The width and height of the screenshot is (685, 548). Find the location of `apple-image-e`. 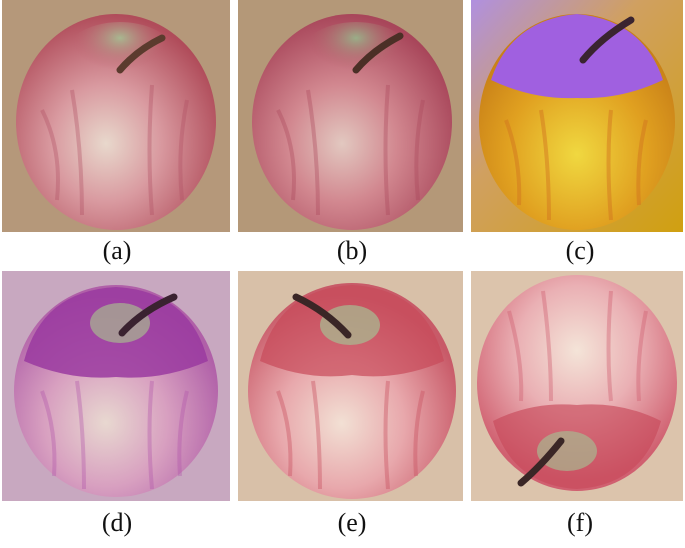

apple-image-e is located at coordinates (350, 386).